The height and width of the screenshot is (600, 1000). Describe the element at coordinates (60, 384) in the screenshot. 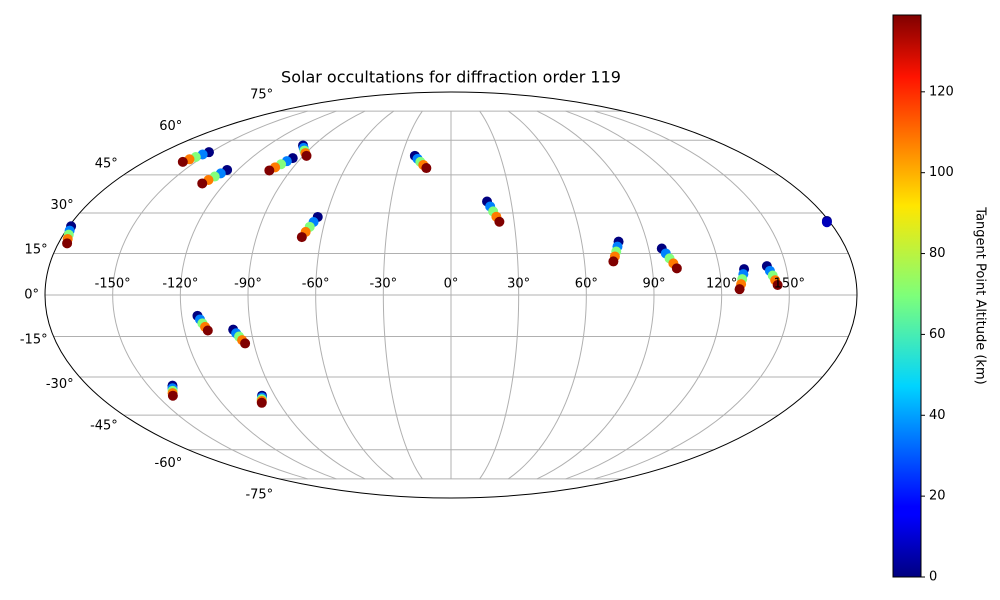

I see `y-tick-label: -30°` at that location.